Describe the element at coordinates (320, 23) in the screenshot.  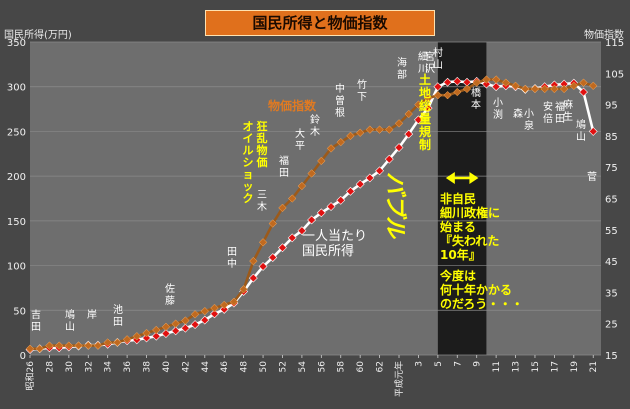
I see `chart-title: 国民所得と物価指数` at that location.